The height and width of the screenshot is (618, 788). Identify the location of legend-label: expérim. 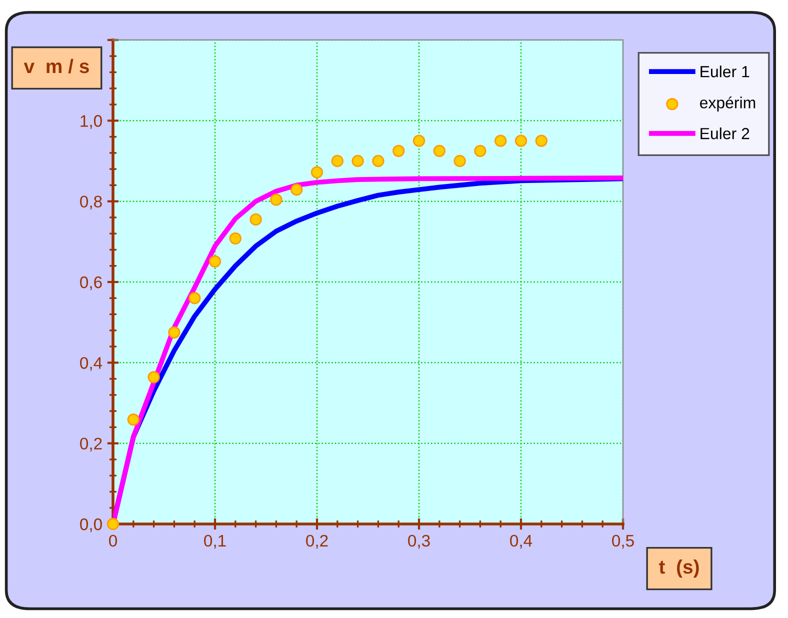
(728, 104).